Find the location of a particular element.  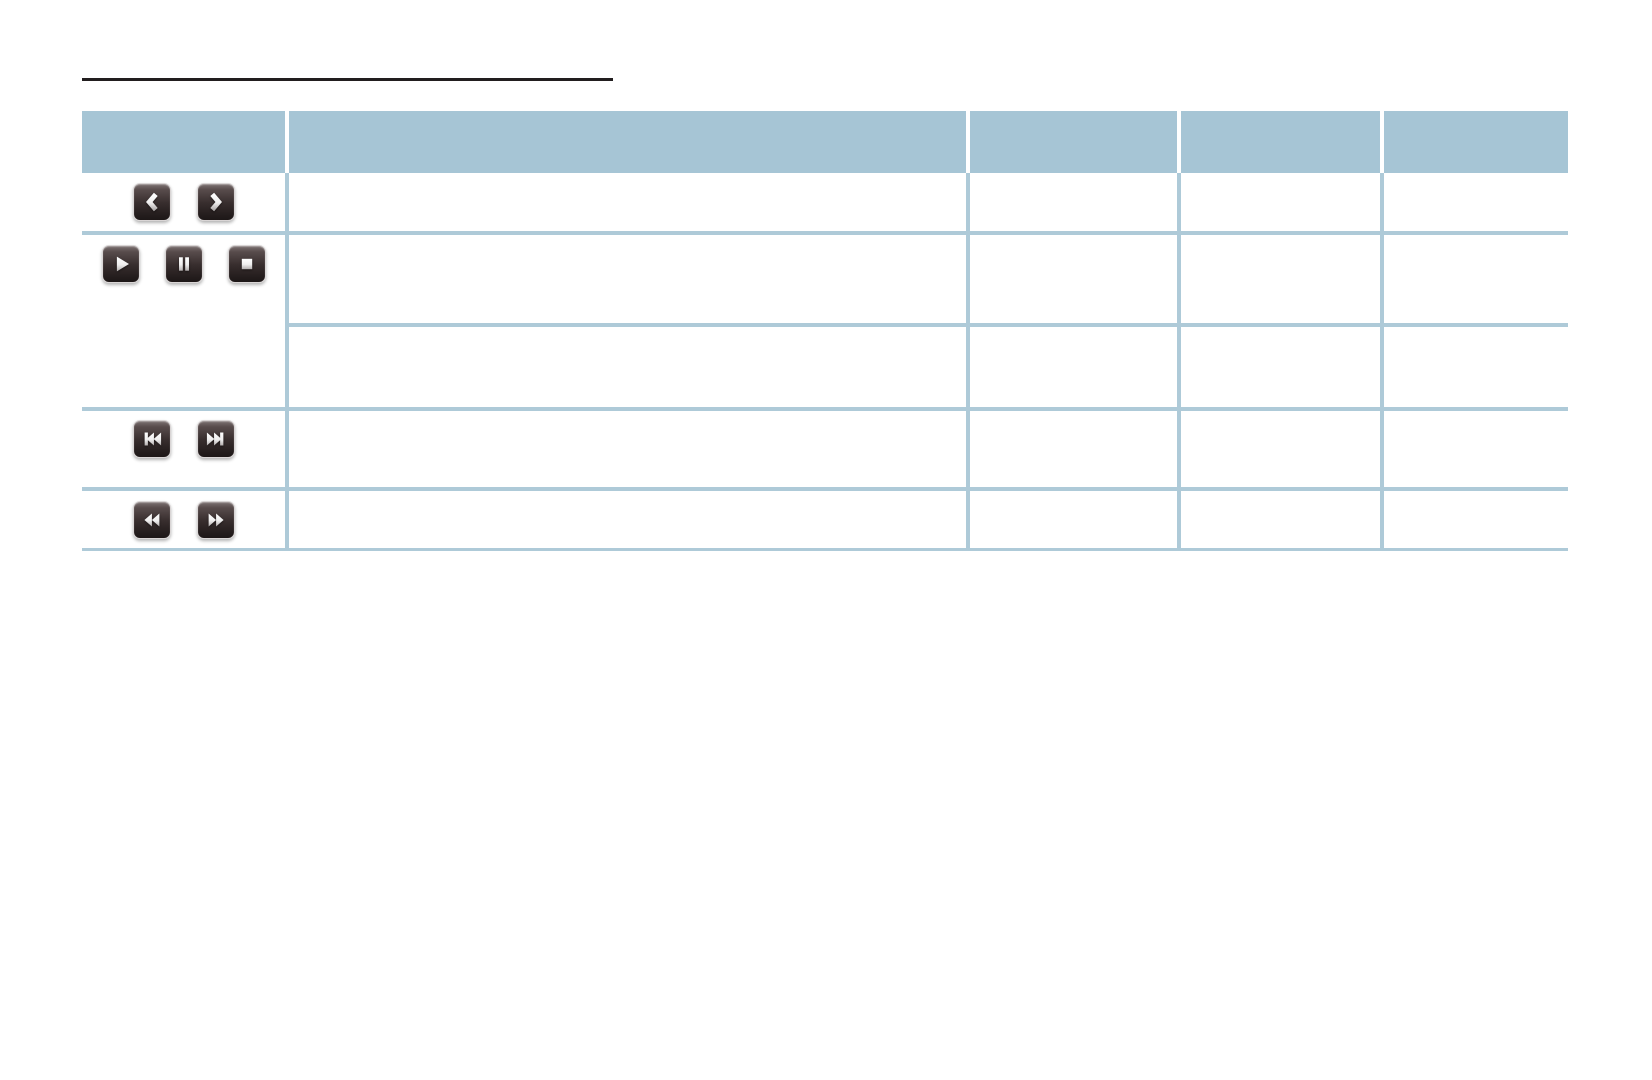

cell-buttons-skip is located at coordinates (183, 449).